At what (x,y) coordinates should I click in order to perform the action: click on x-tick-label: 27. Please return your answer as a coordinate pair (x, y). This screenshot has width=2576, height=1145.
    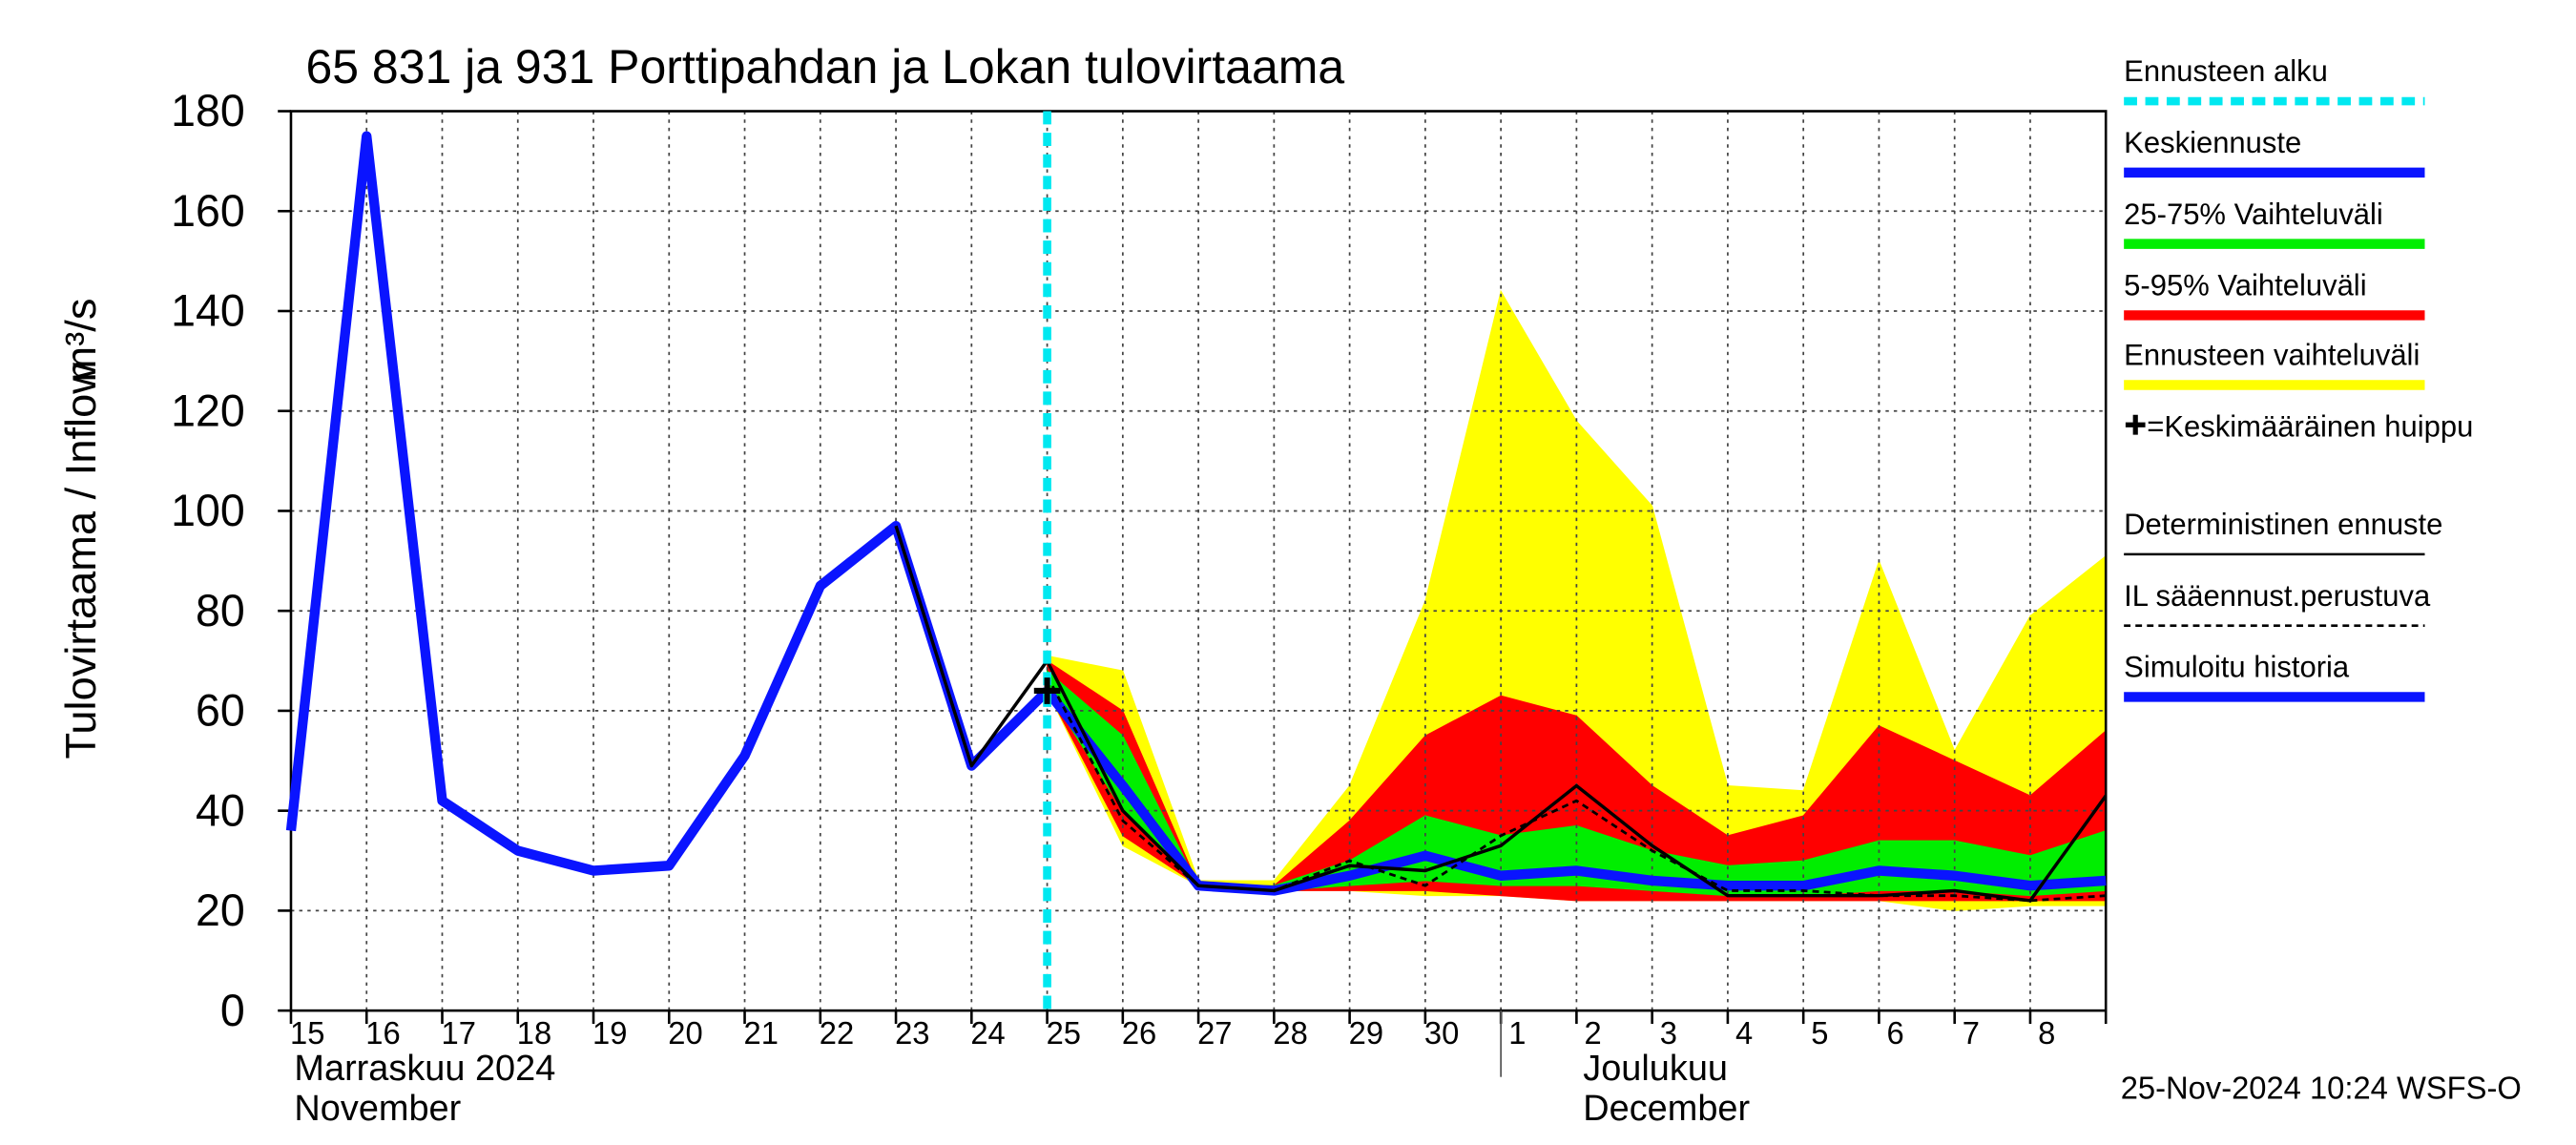
    Looking at the image, I should click on (1214, 1033).